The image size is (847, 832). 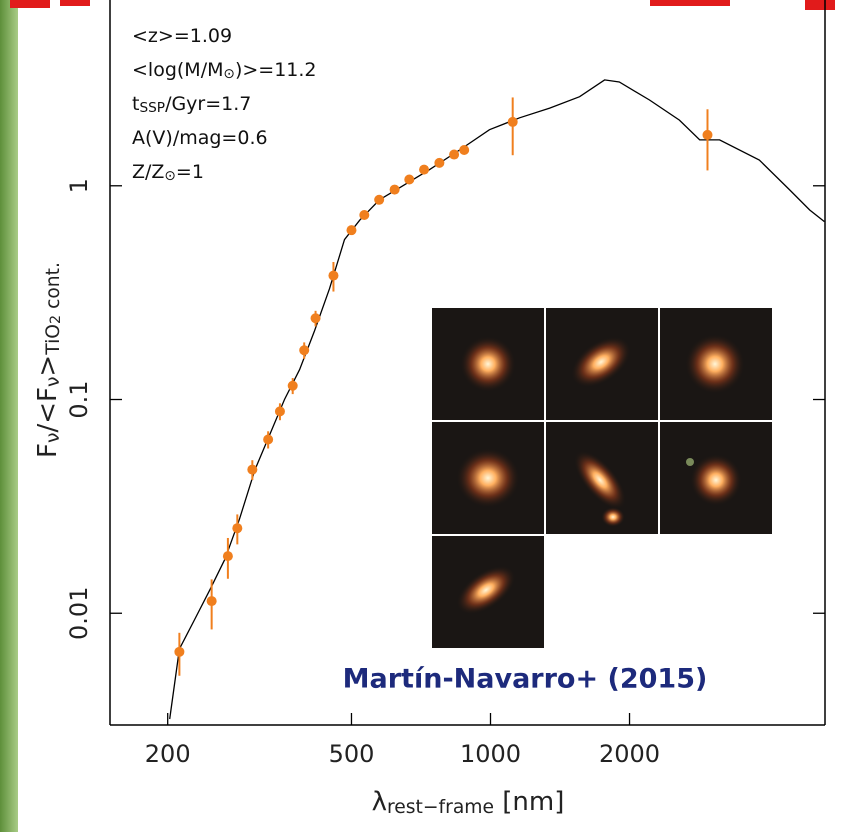 I want to click on text-part: >, so click(x=48, y=366).